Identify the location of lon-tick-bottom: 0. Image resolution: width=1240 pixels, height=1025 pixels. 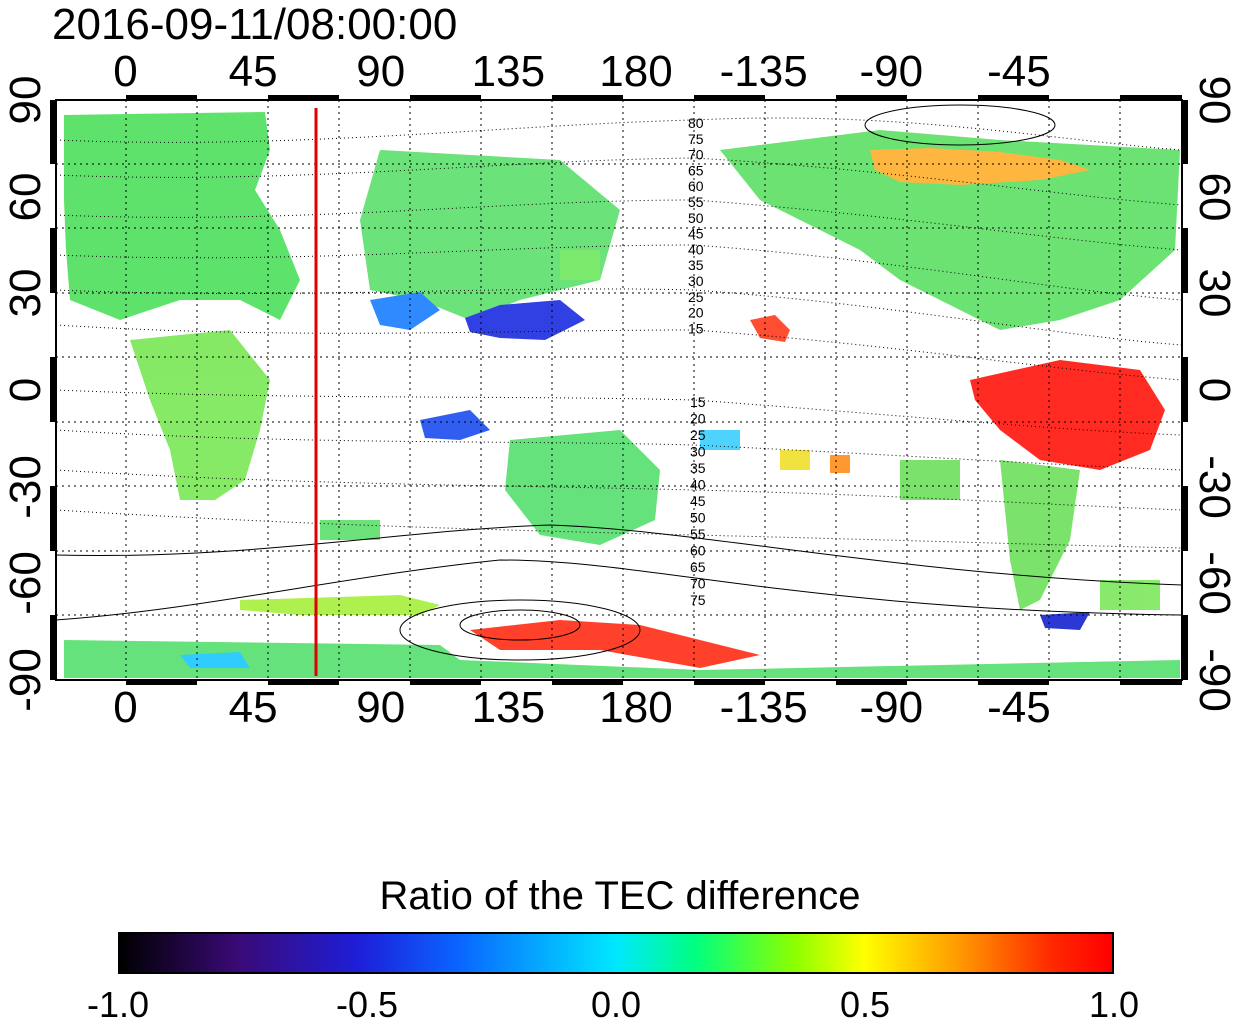
(125, 707).